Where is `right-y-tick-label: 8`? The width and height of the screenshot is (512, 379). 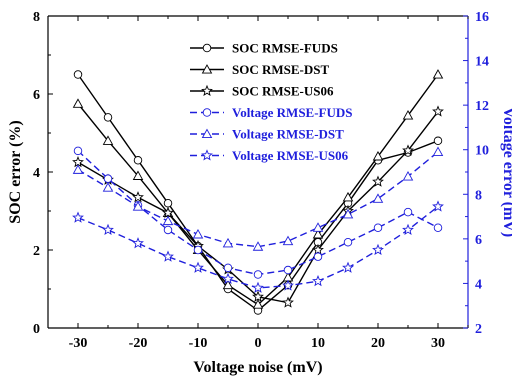
right-y-tick-label: 8 is located at coordinates (478, 195).